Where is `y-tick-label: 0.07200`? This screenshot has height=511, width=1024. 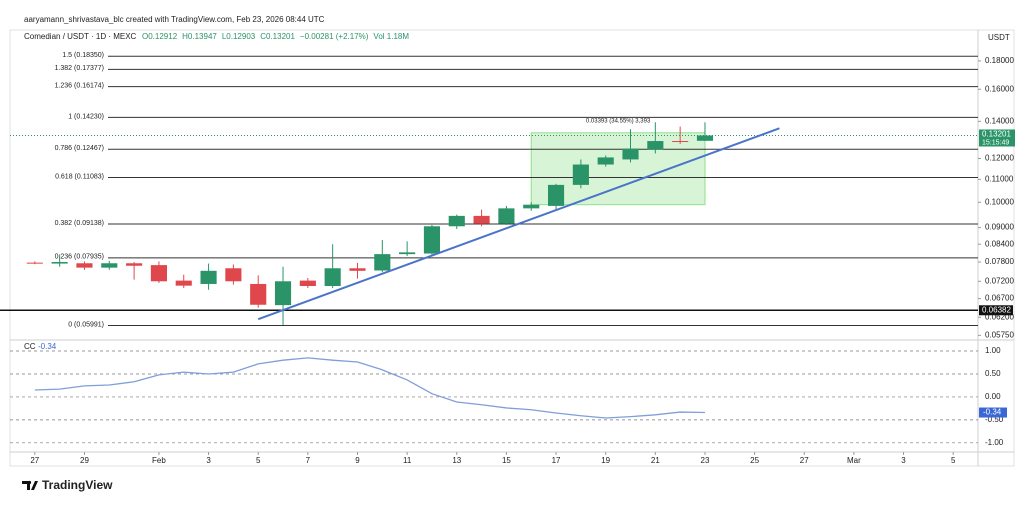 y-tick-label: 0.07200 is located at coordinates (999, 280).